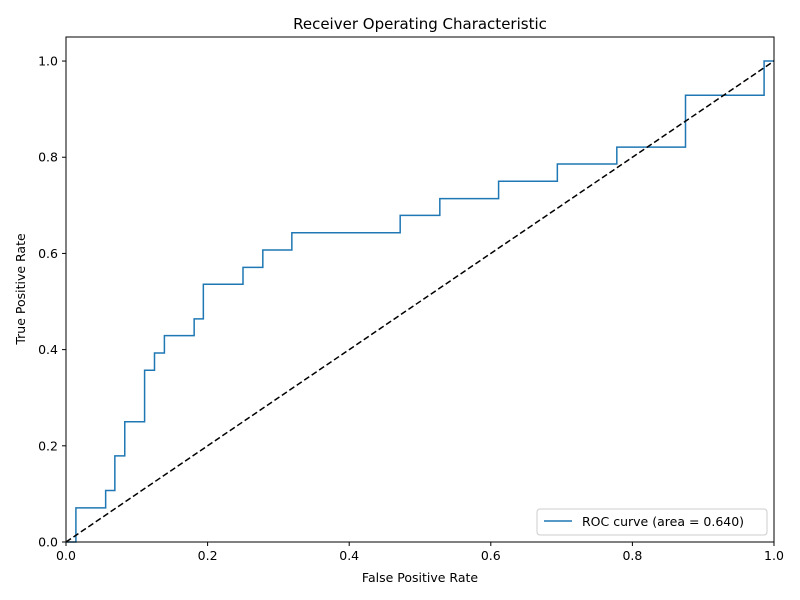 The height and width of the screenshot is (600, 800). Describe the element at coordinates (632, 555) in the screenshot. I see `x-tick-label: 0.8` at that location.